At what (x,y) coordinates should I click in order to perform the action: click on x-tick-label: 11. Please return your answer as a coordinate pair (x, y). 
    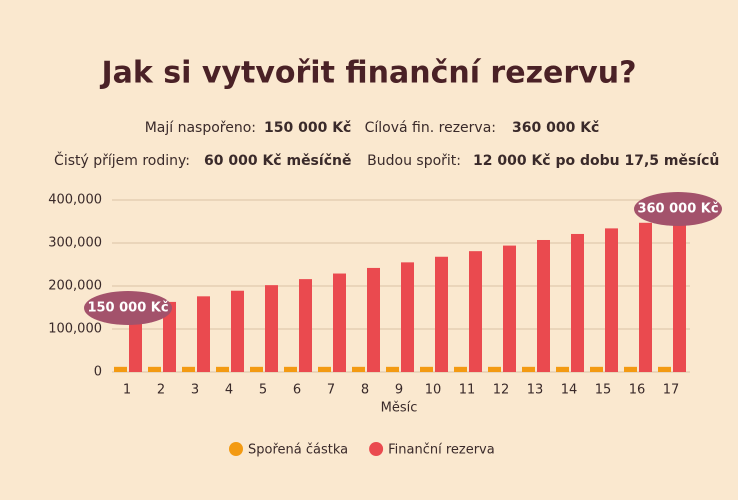
    Looking at the image, I should click on (467, 390).